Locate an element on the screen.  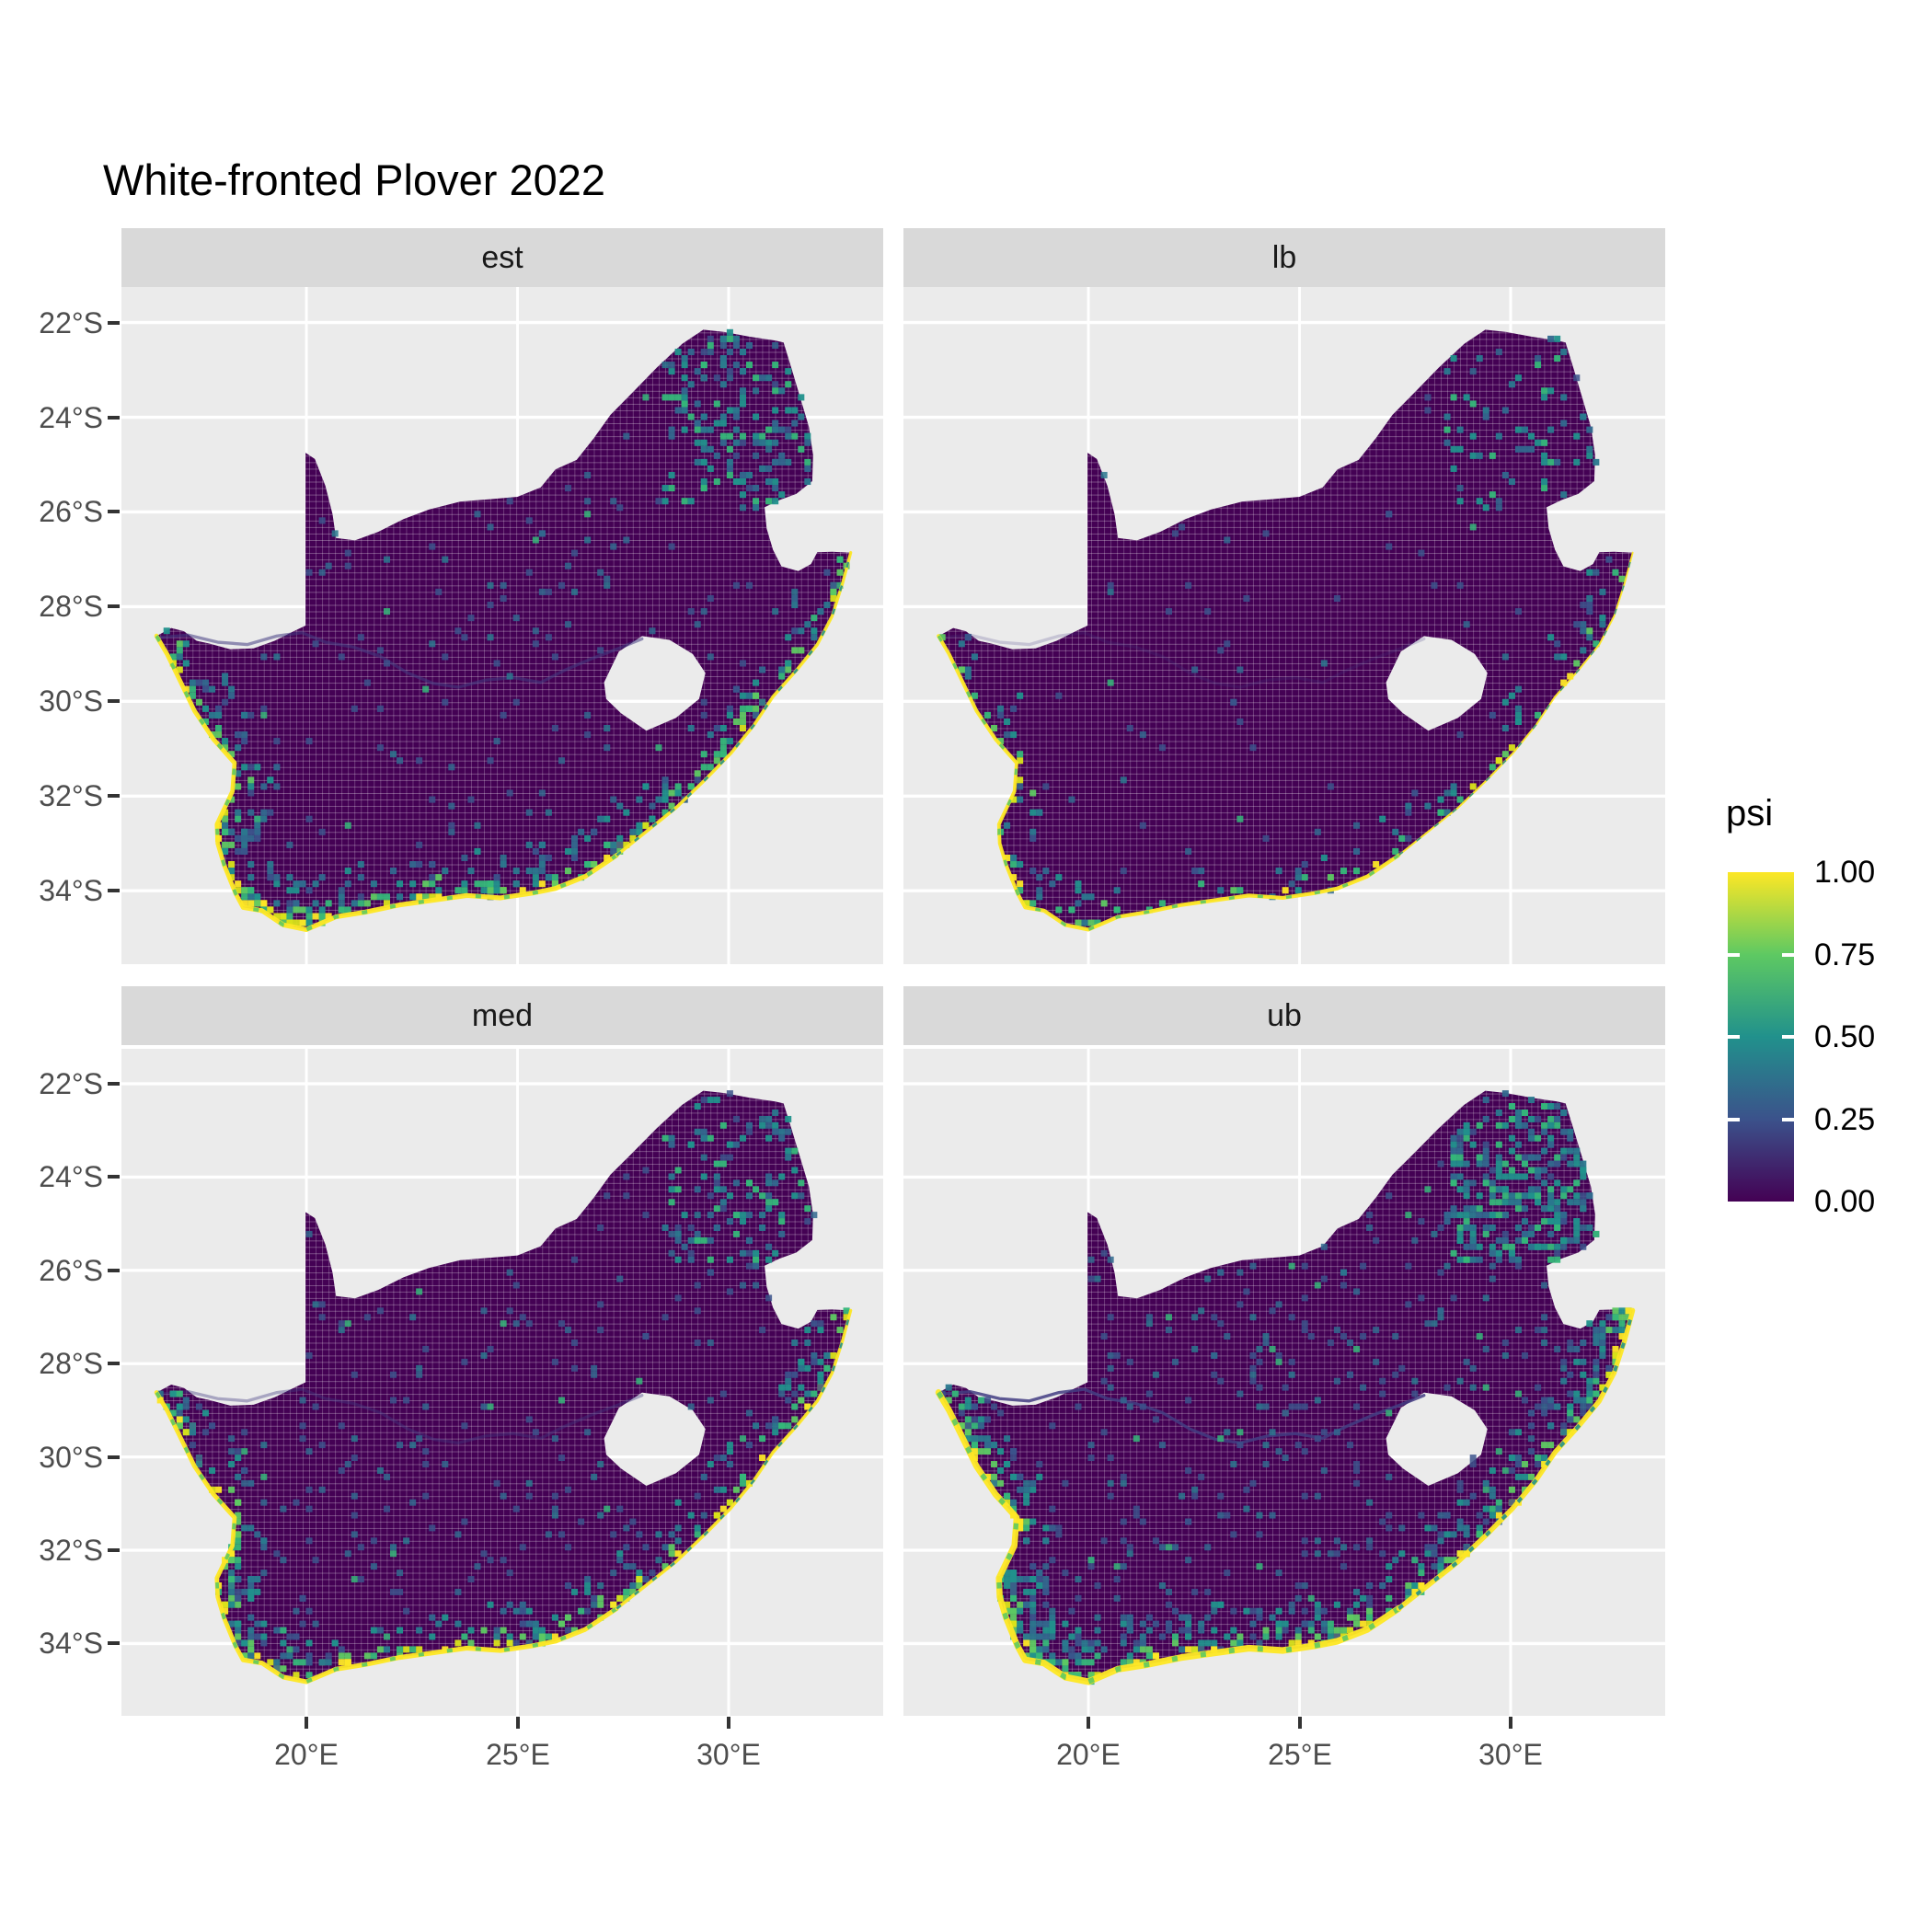
facet-strip-est: est is located at coordinates (502, 257).